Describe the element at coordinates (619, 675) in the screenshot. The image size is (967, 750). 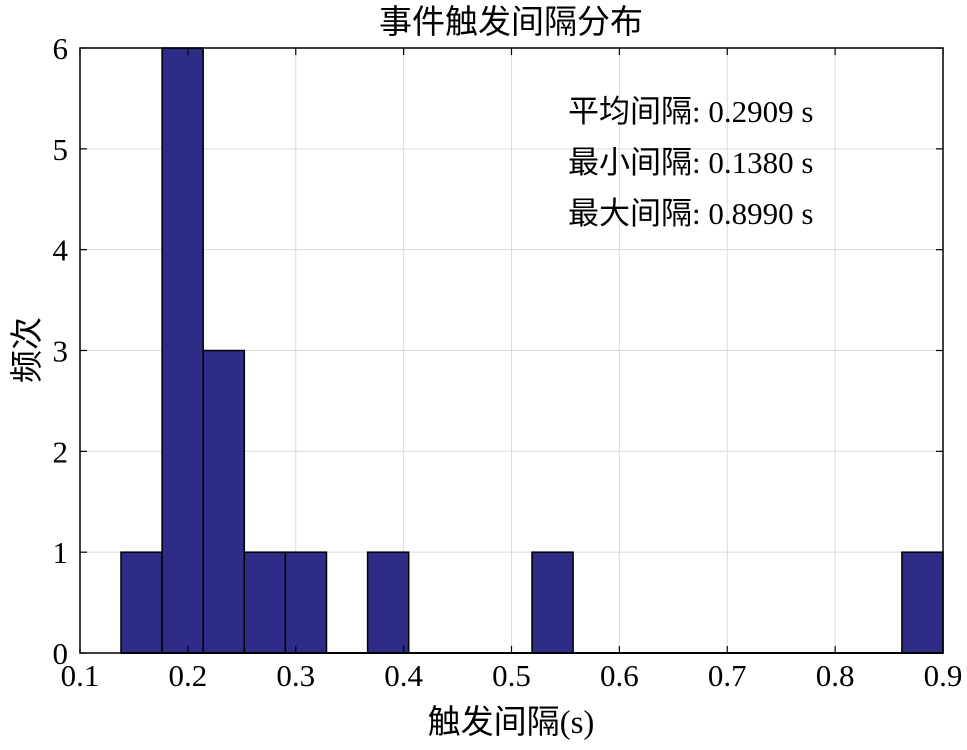
I see `x-tick-label: 0.6` at that location.